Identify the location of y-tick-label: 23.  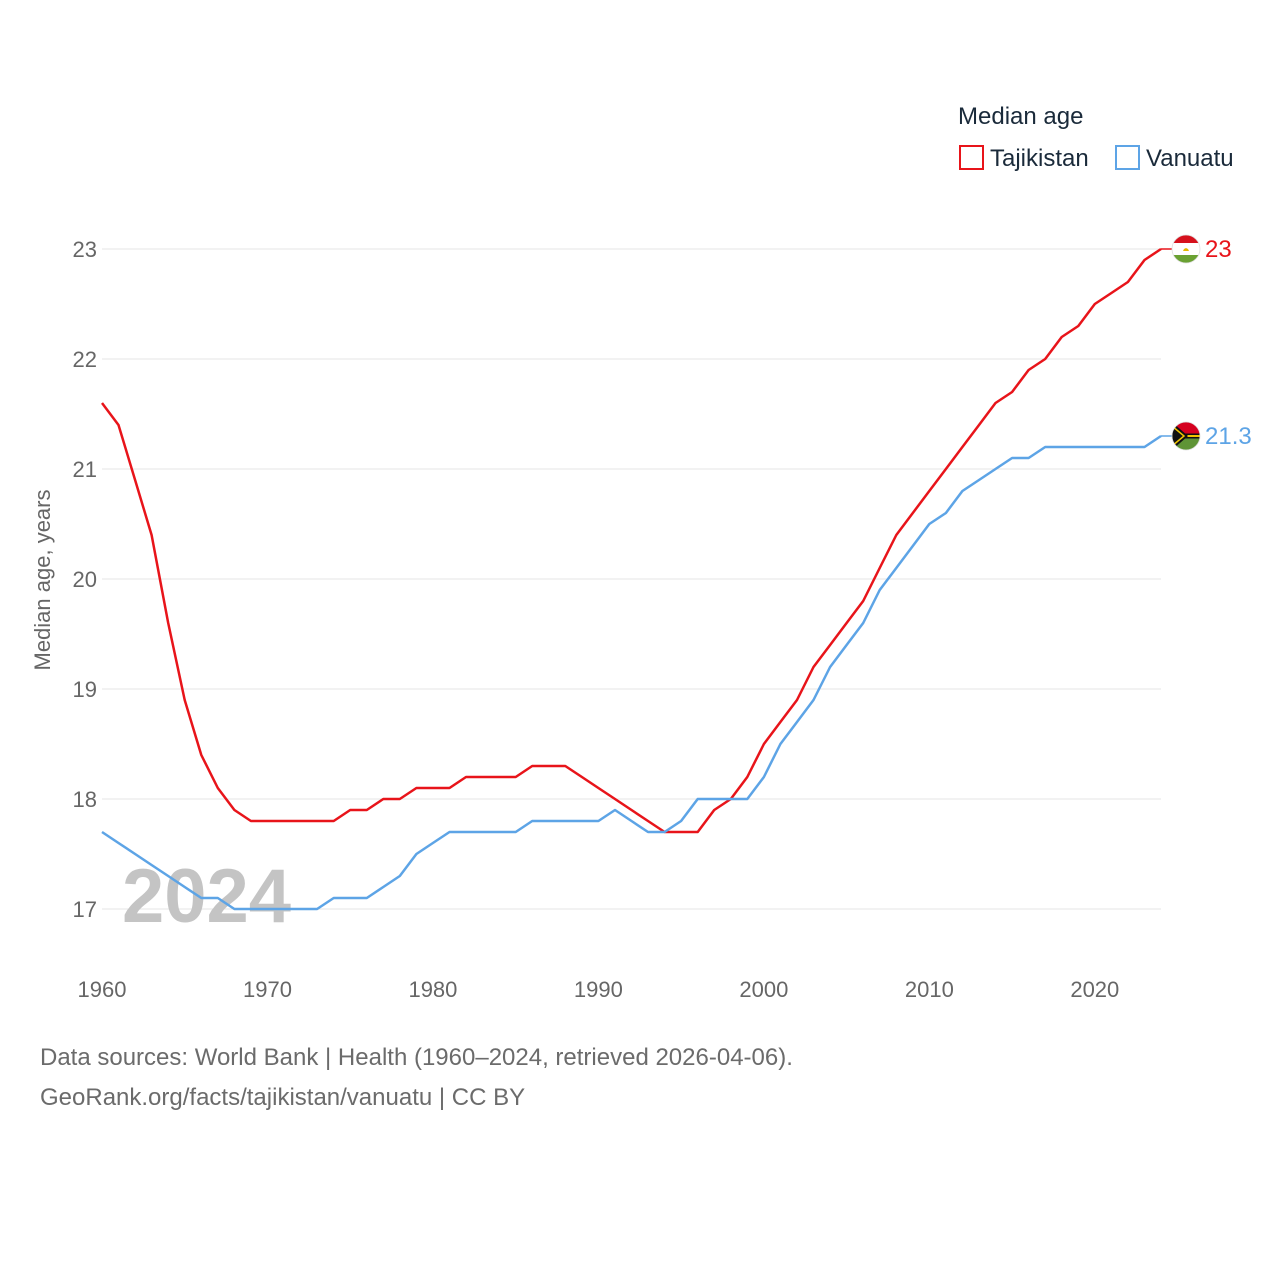
(85, 249).